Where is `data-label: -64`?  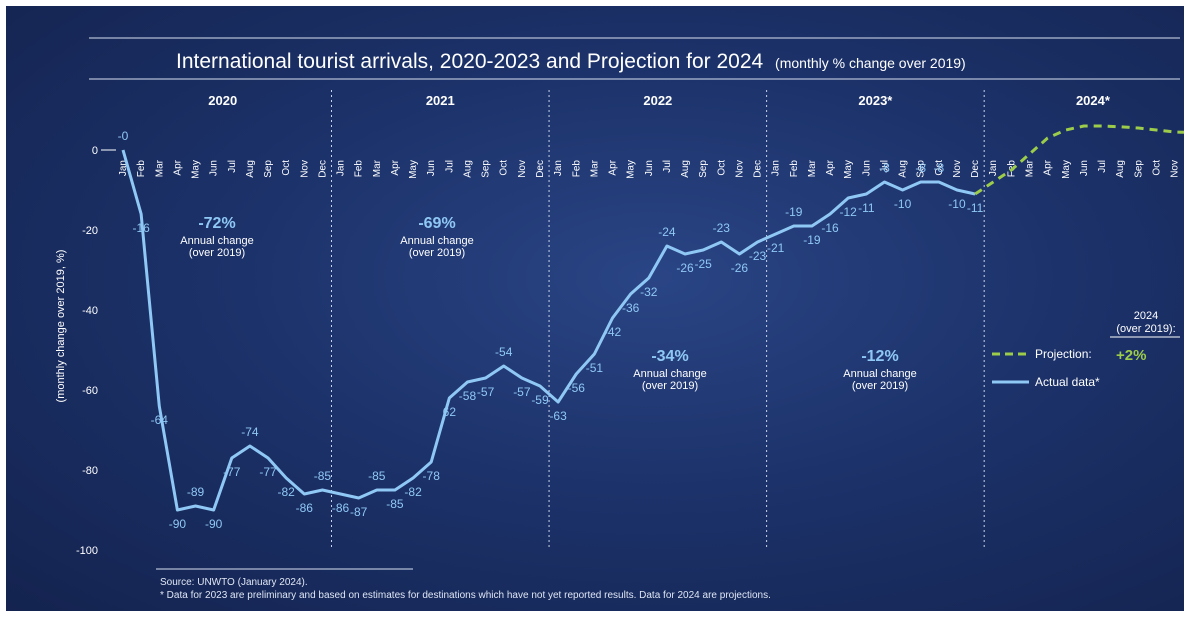
data-label: -64 is located at coordinates (160, 420).